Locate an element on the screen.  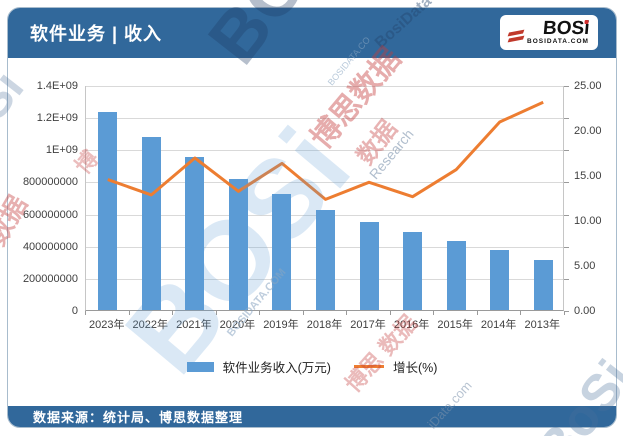
right-axis-tick-label: 10.00 is located at coordinates (588, 221).